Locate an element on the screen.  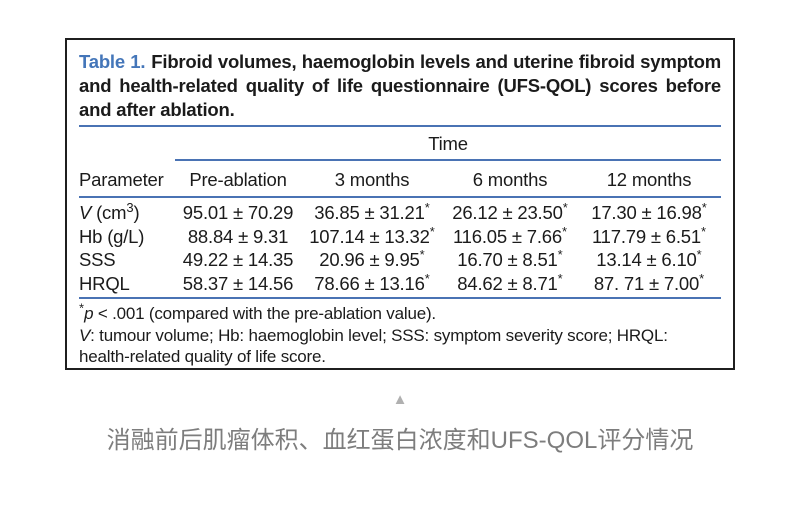
column-header-parameter: Parameter is located at coordinates (127, 179).